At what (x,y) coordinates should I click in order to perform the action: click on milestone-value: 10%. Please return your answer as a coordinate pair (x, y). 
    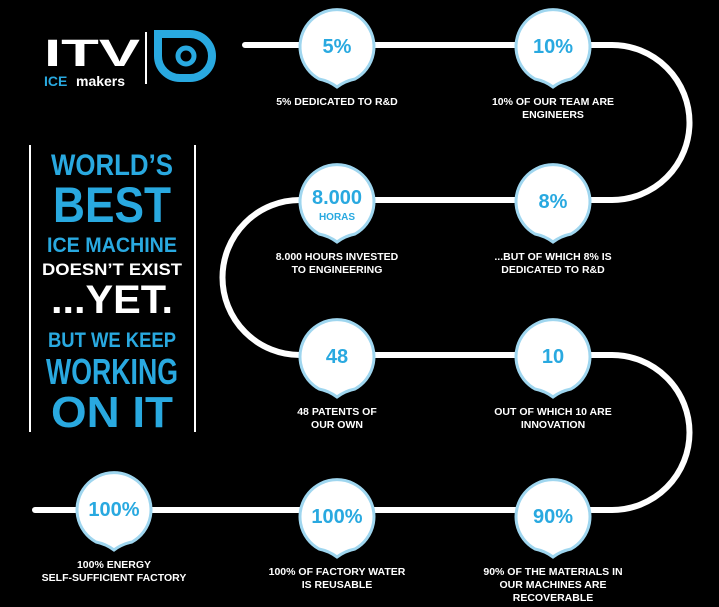
    Looking at the image, I should click on (553, 47).